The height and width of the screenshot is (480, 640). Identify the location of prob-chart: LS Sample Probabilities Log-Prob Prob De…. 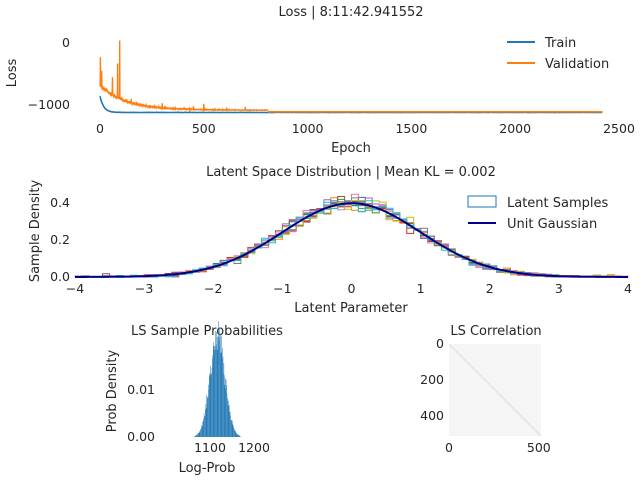
(194, 398).